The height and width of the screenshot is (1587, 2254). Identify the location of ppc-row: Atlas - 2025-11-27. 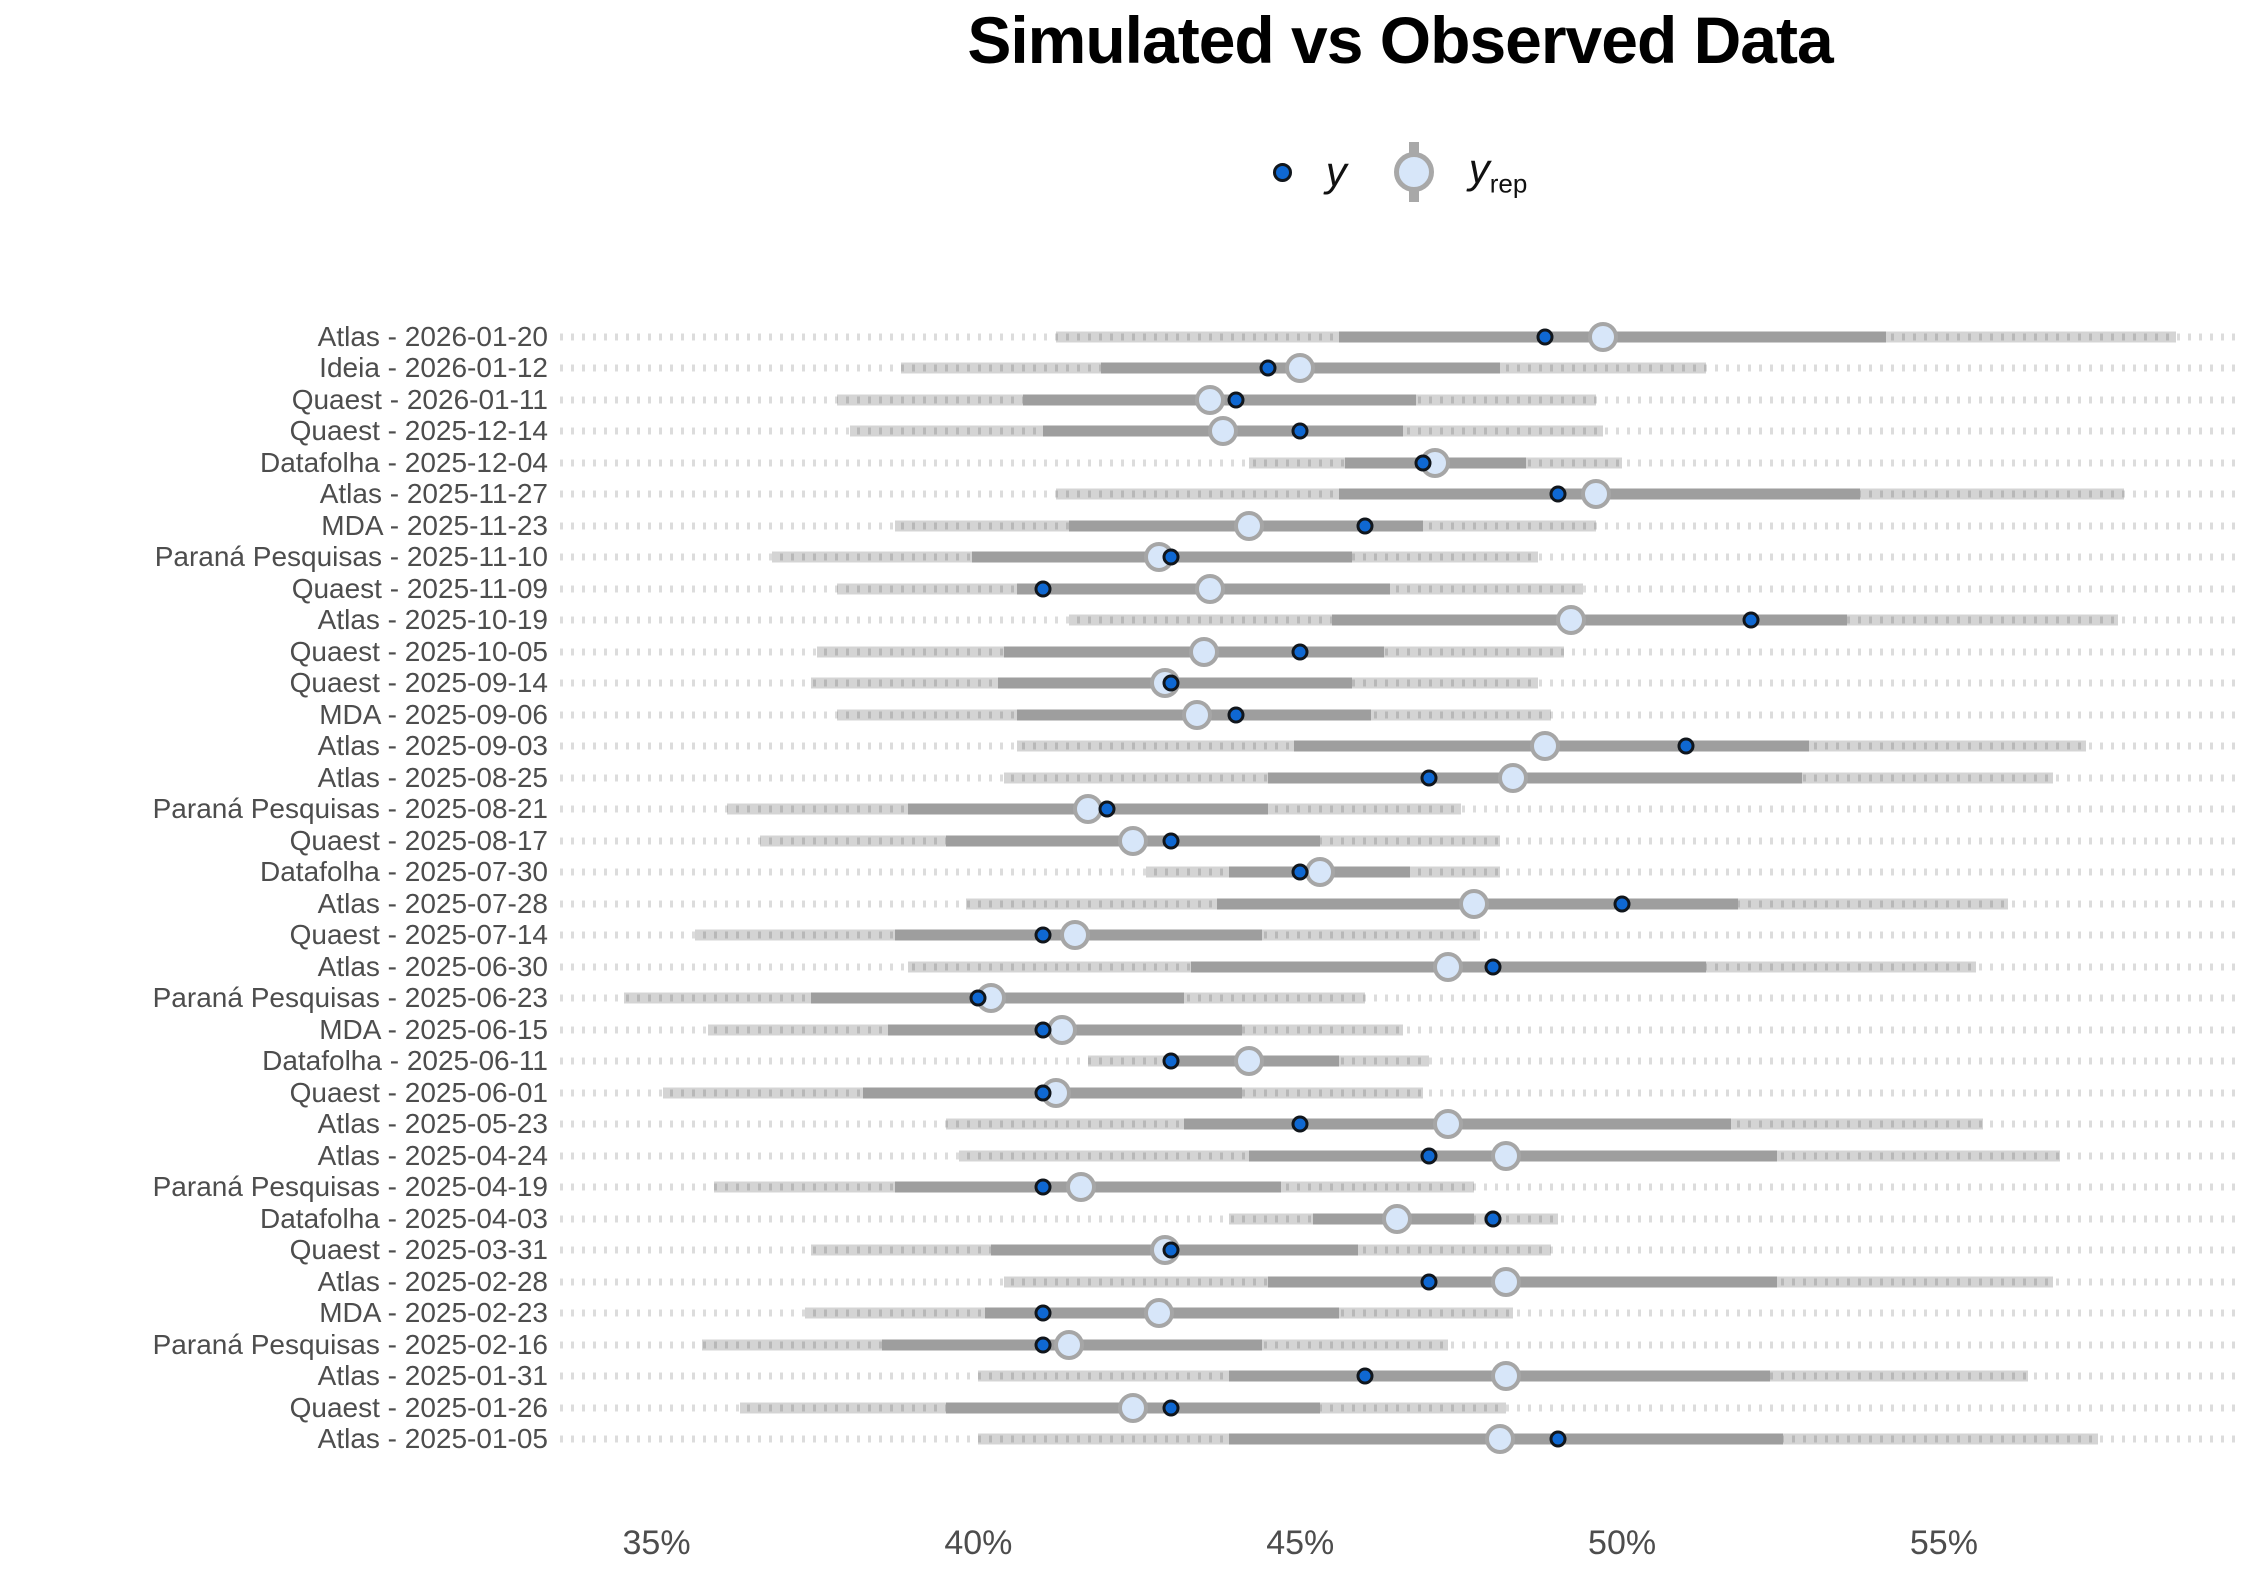
(1127, 494).